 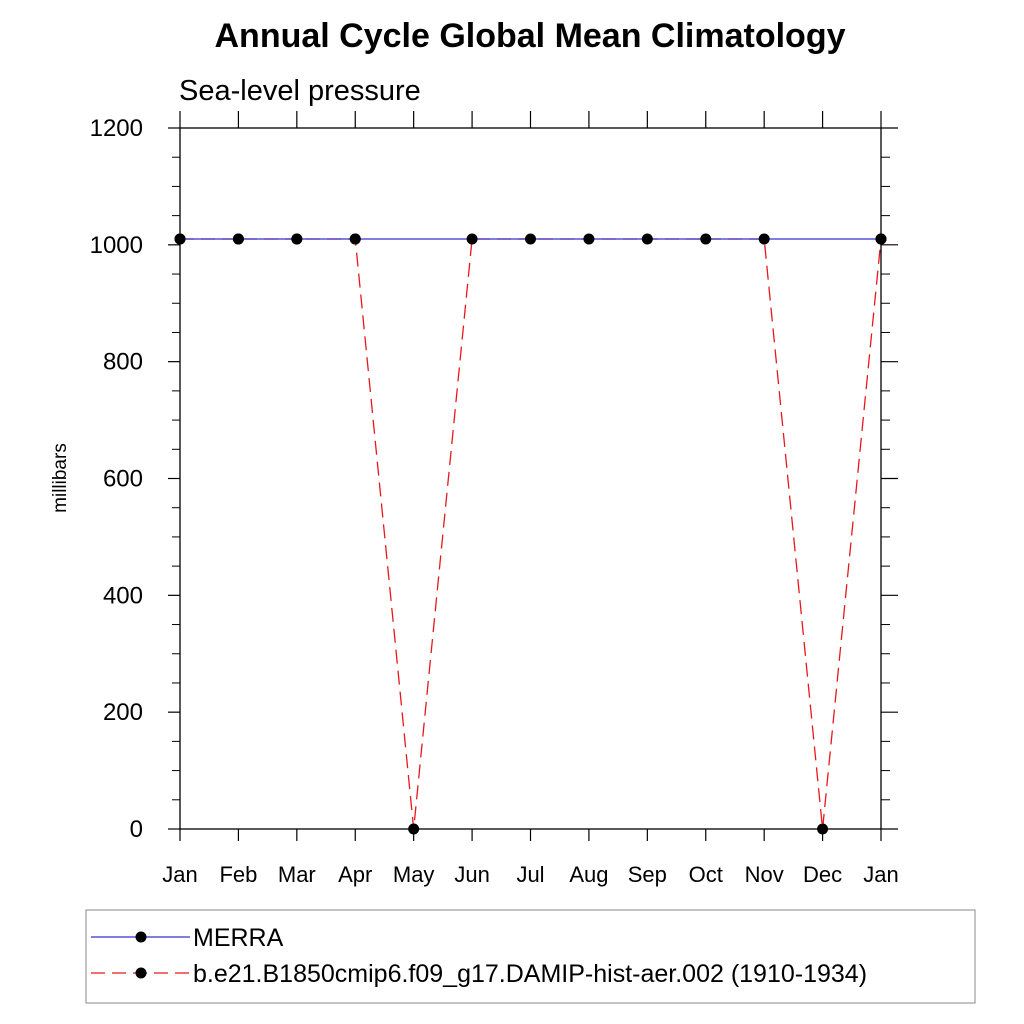 What do you see at coordinates (238, 938) in the screenshot?
I see `legend-label-merra: MERRA` at bounding box center [238, 938].